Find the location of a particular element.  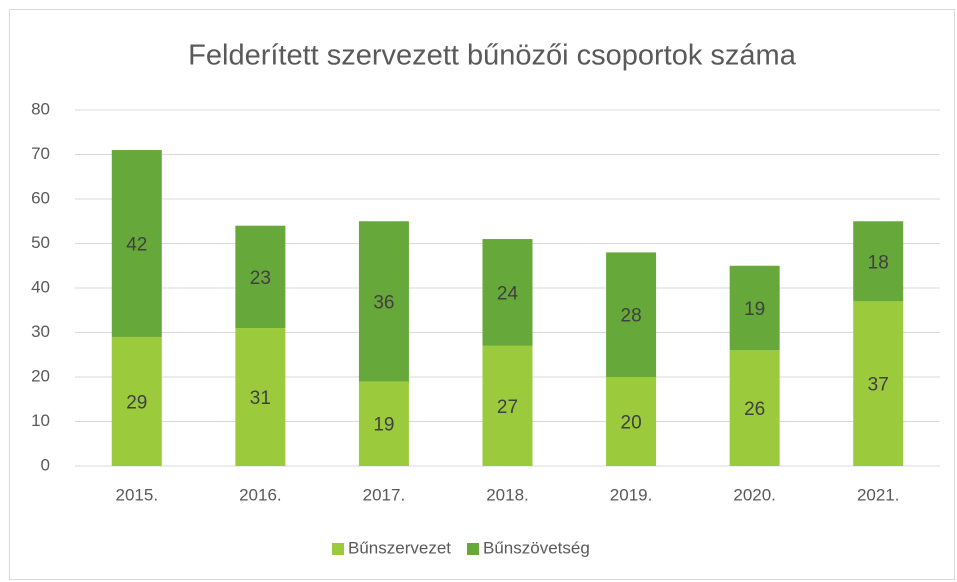

data-label: 42 is located at coordinates (136, 245).